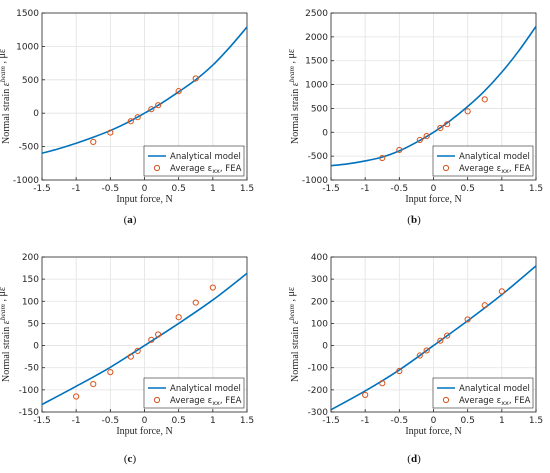 Image resolution: width=550 pixels, height=473 pixels. Describe the element at coordinates (319, 258) in the screenshot. I see `y-tick-label: 400` at that location.